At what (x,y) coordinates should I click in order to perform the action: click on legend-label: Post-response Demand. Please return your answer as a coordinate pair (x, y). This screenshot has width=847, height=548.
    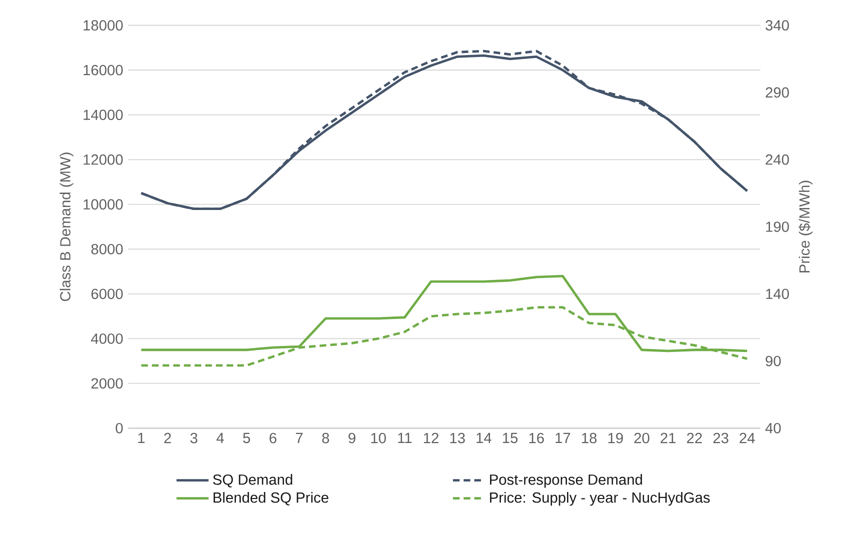
    Looking at the image, I should click on (566, 481).